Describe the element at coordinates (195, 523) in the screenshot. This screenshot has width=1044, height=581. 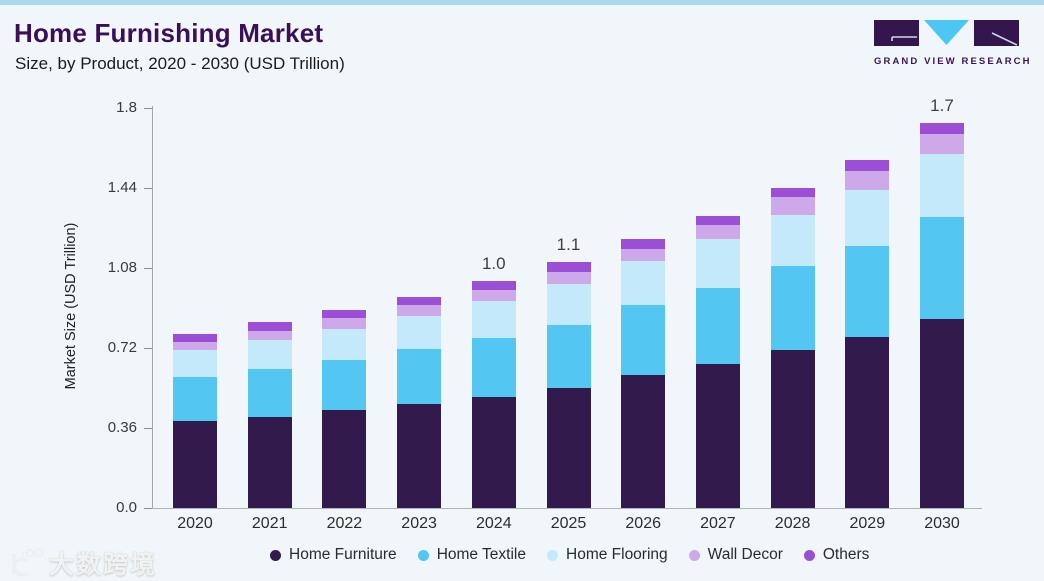
I see `x-tick-label-2020: 2020` at that location.